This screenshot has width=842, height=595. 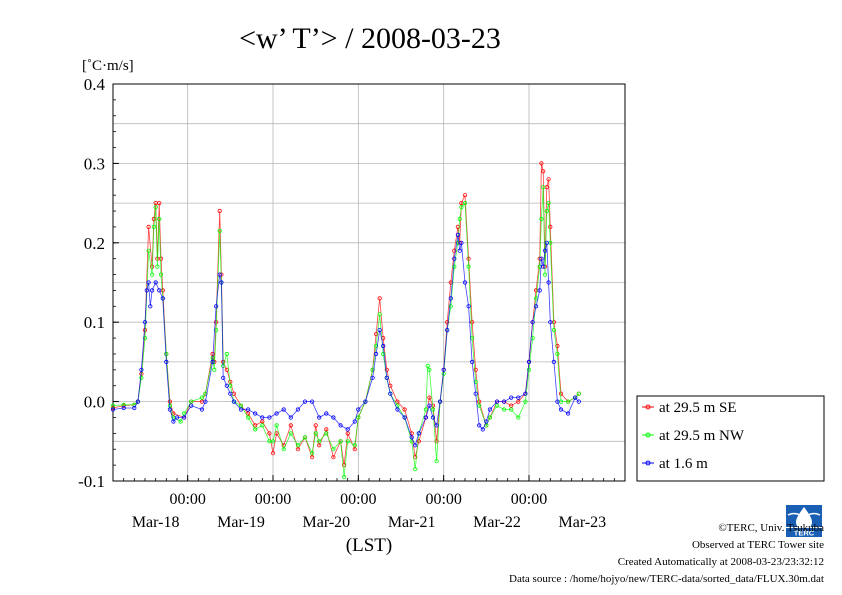 I want to click on legend-swatch-marker, so click(x=648, y=407).